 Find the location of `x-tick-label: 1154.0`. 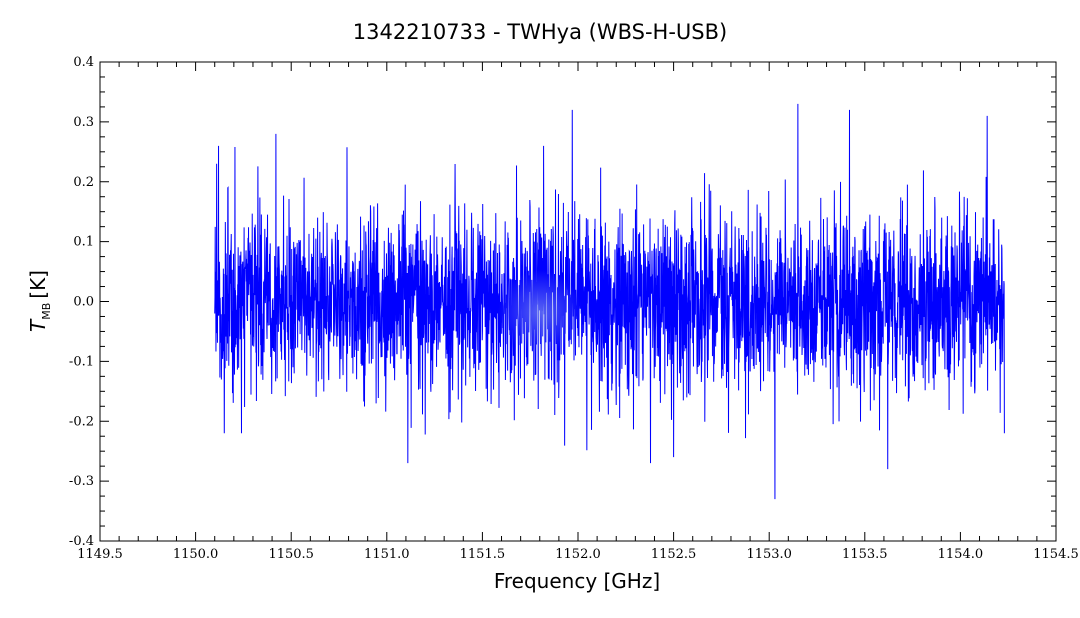

x-tick-label: 1154.0 is located at coordinates (961, 554).